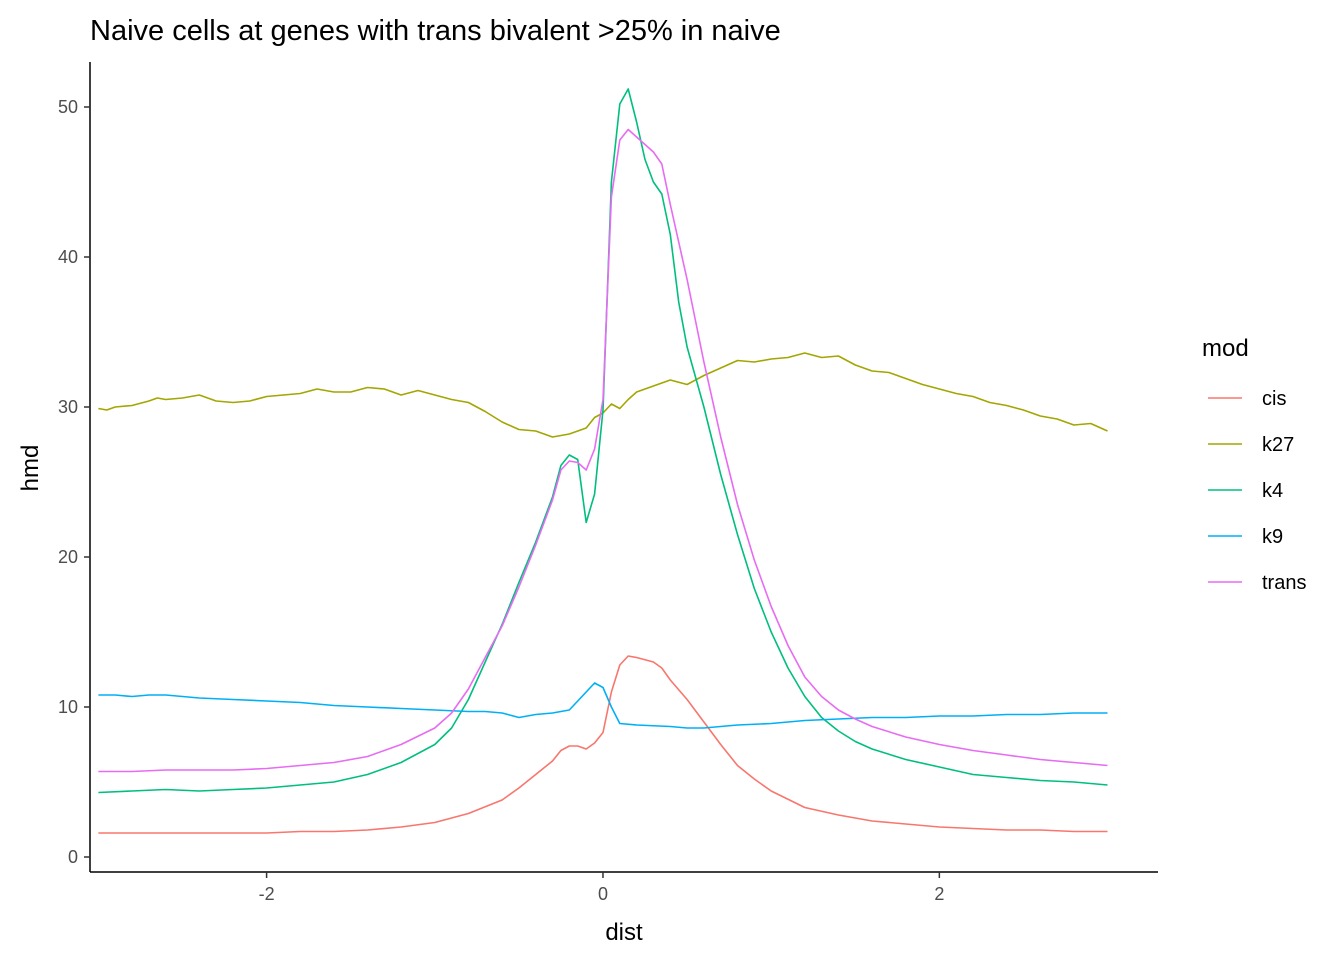 This screenshot has width=1344, height=960. What do you see at coordinates (1245, 491) in the screenshot?
I see `legend-item-k4: k4` at bounding box center [1245, 491].